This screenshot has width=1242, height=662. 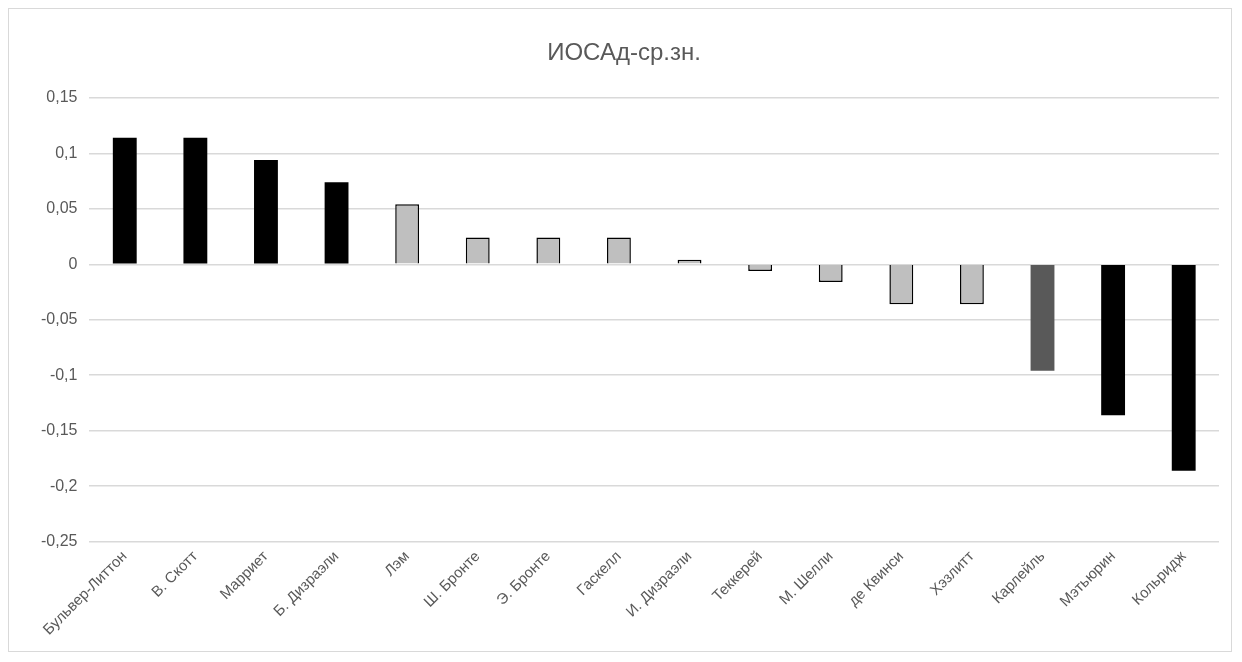 What do you see at coordinates (59, 319) in the screenshot?
I see `y-tick-label: -0,05` at bounding box center [59, 319].